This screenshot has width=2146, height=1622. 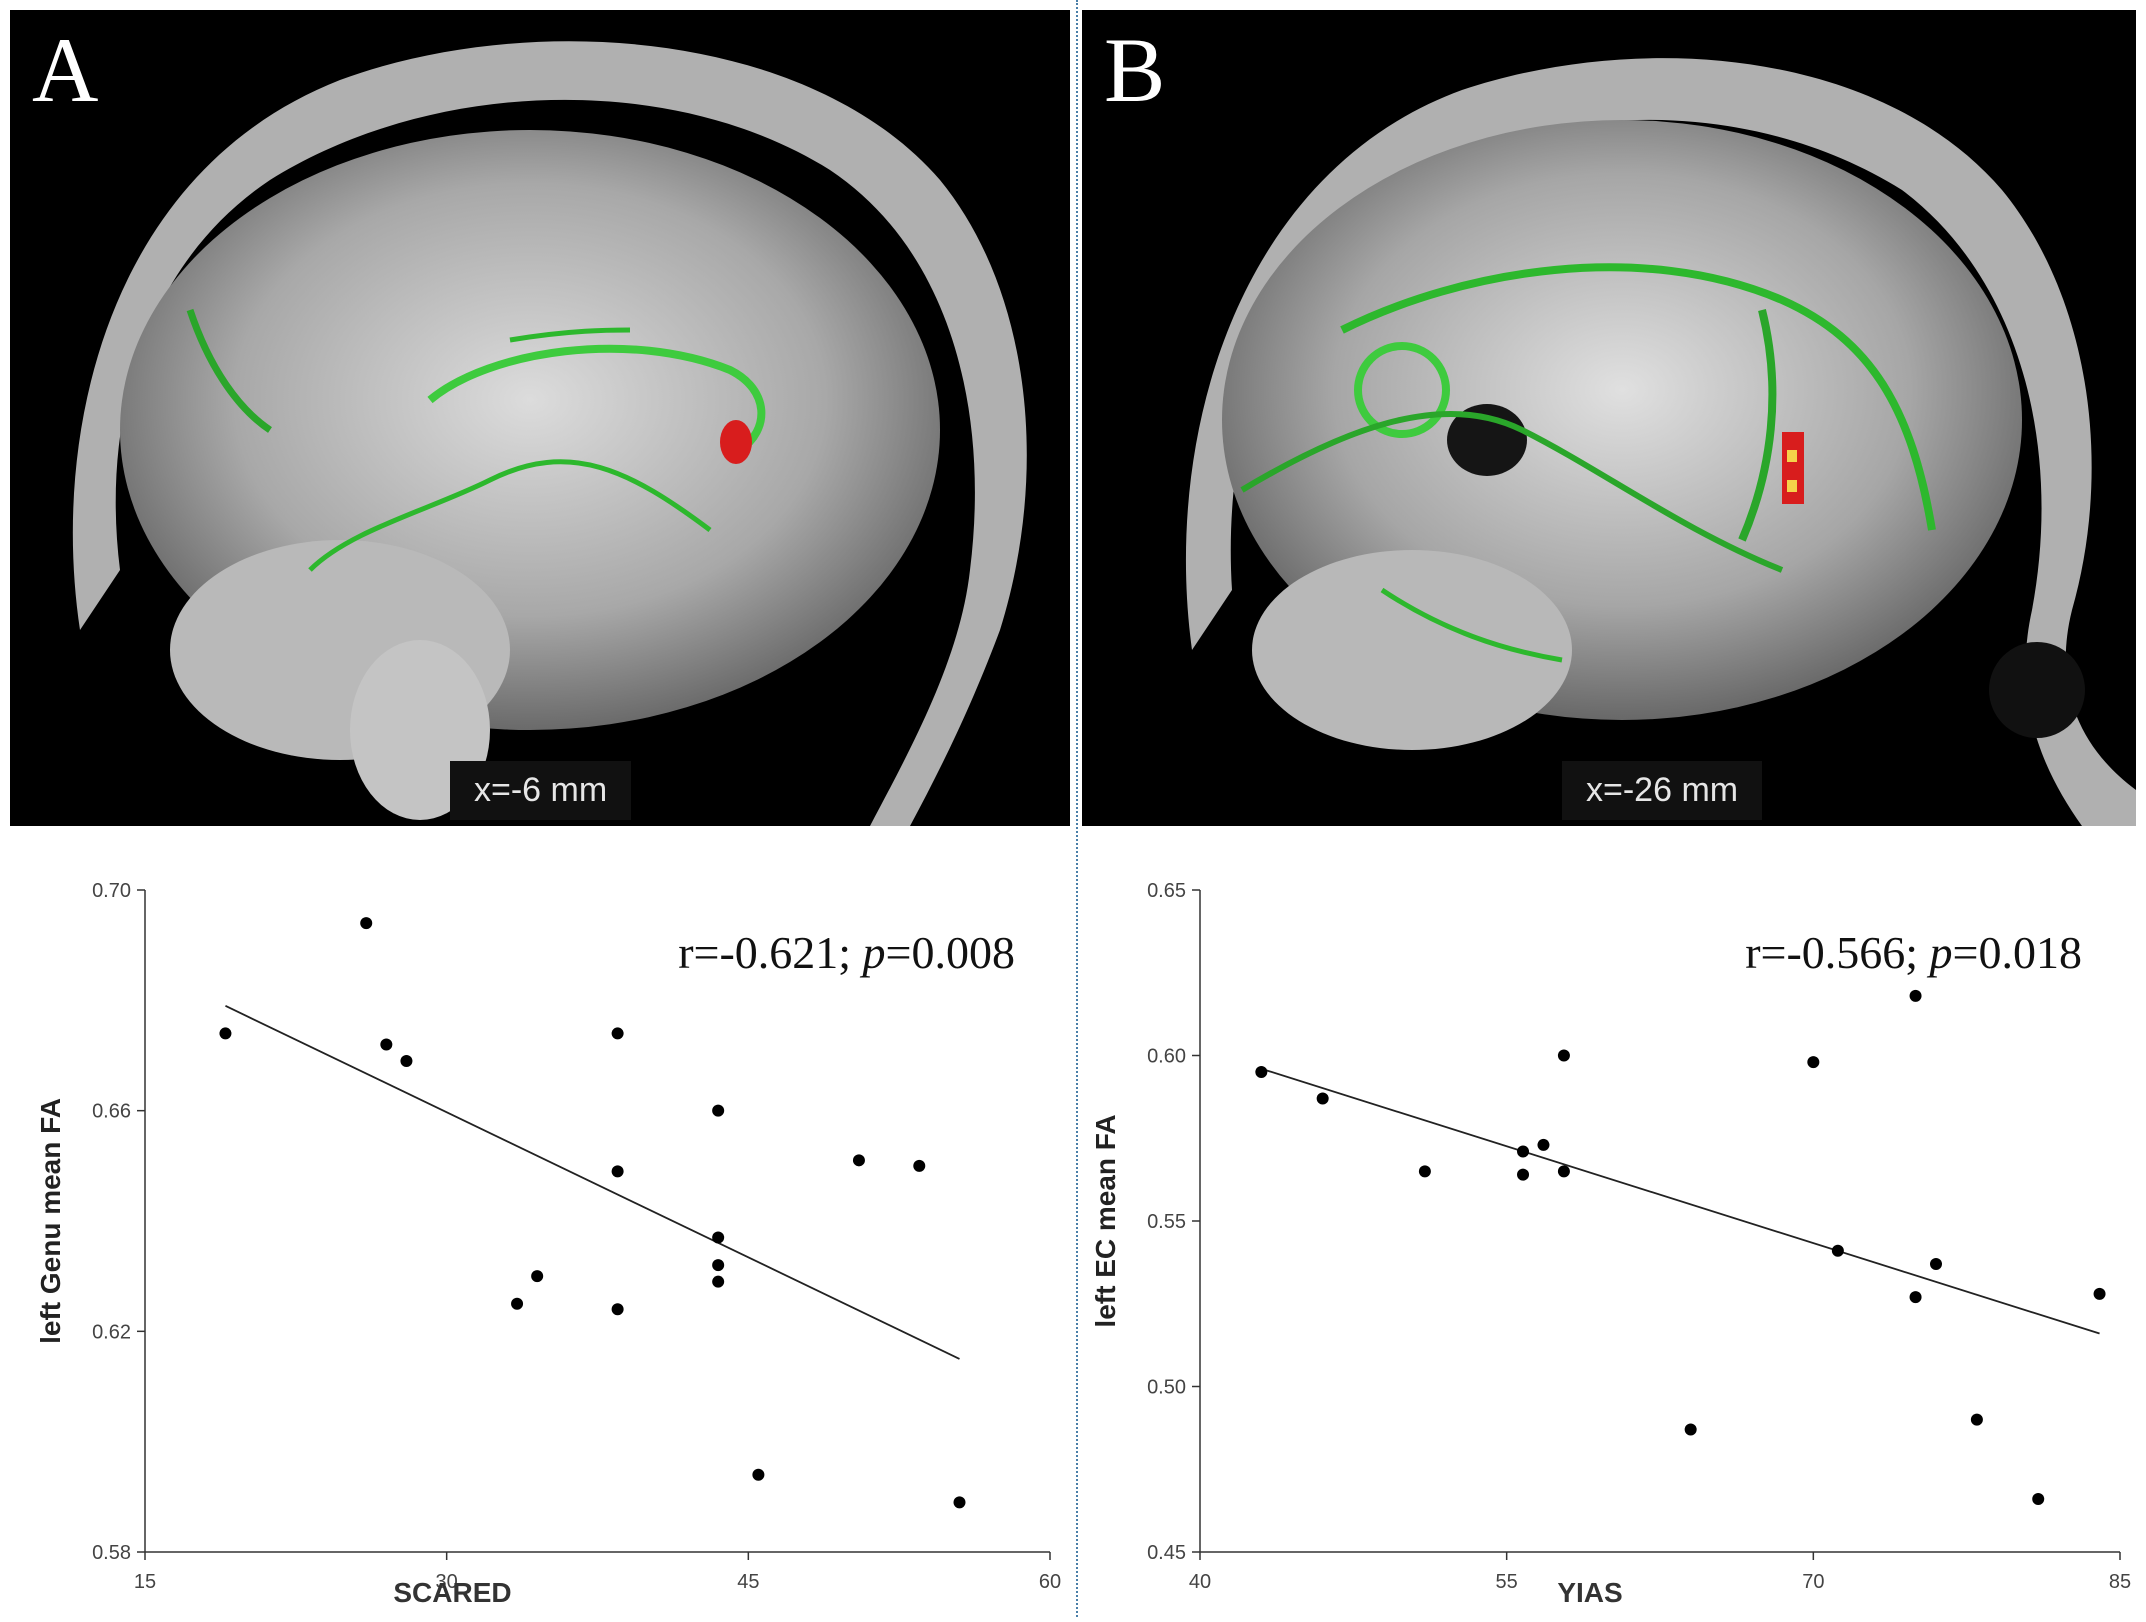 I want to click on panel-divider, so click(x=1077, y=808).